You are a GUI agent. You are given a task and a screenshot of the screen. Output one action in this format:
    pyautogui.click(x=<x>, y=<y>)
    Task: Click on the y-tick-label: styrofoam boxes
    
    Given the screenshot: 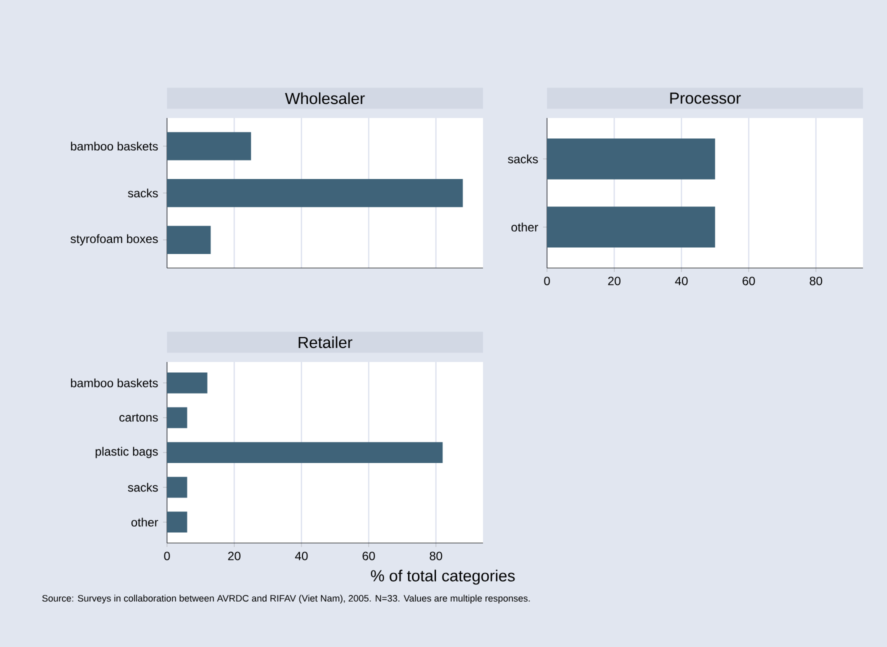 What is the action you would take?
    pyautogui.click(x=114, y=240)
    